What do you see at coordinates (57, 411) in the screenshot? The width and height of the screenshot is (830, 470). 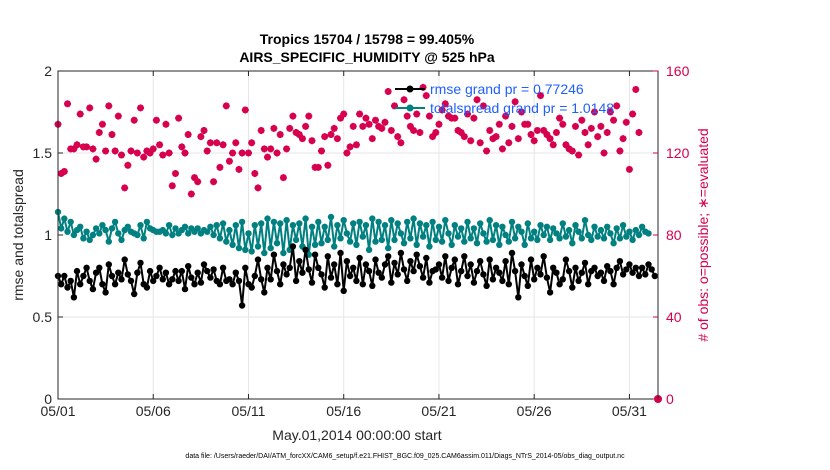 I see `x-tick-label: 05/01` at bounding box center [57, 411].